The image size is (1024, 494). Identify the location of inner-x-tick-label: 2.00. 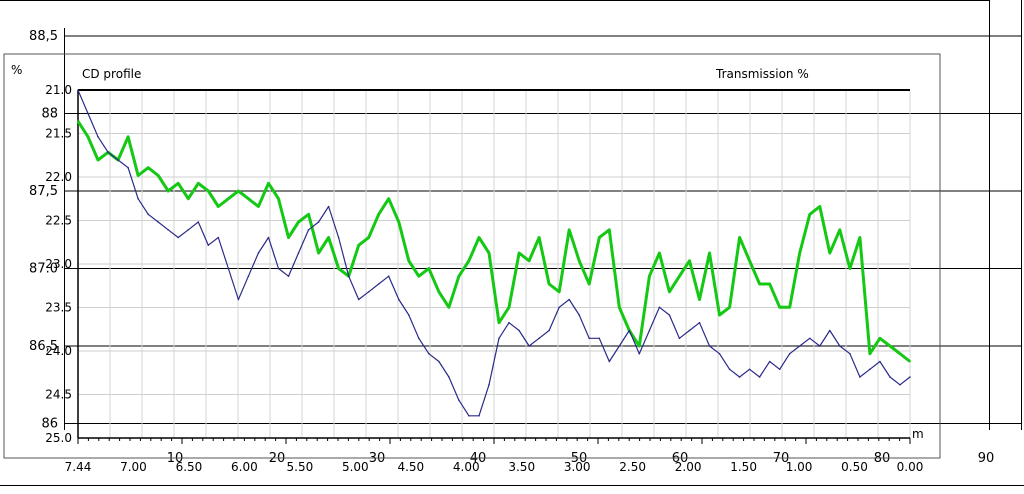
(688, 467).